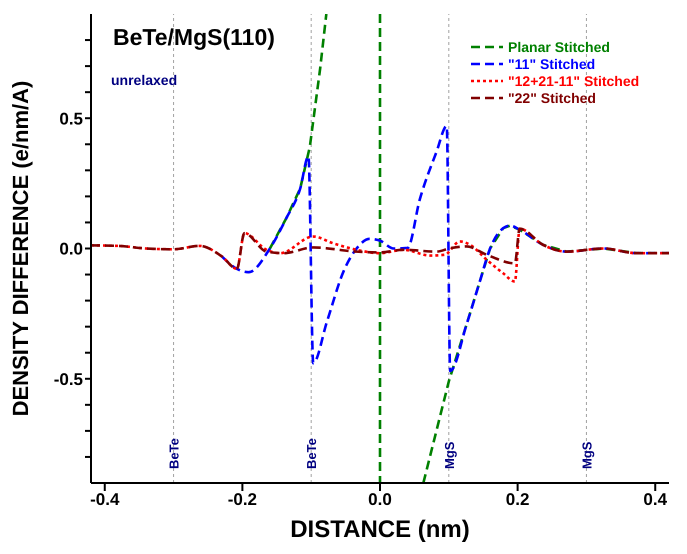  I want to click on x-tick-label: 0.4, so click(655, 500).